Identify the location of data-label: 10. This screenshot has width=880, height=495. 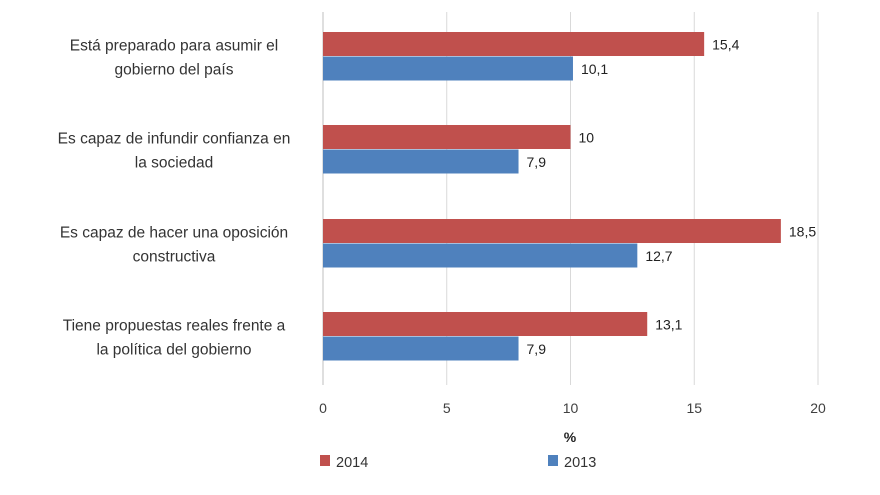
(587, 137).